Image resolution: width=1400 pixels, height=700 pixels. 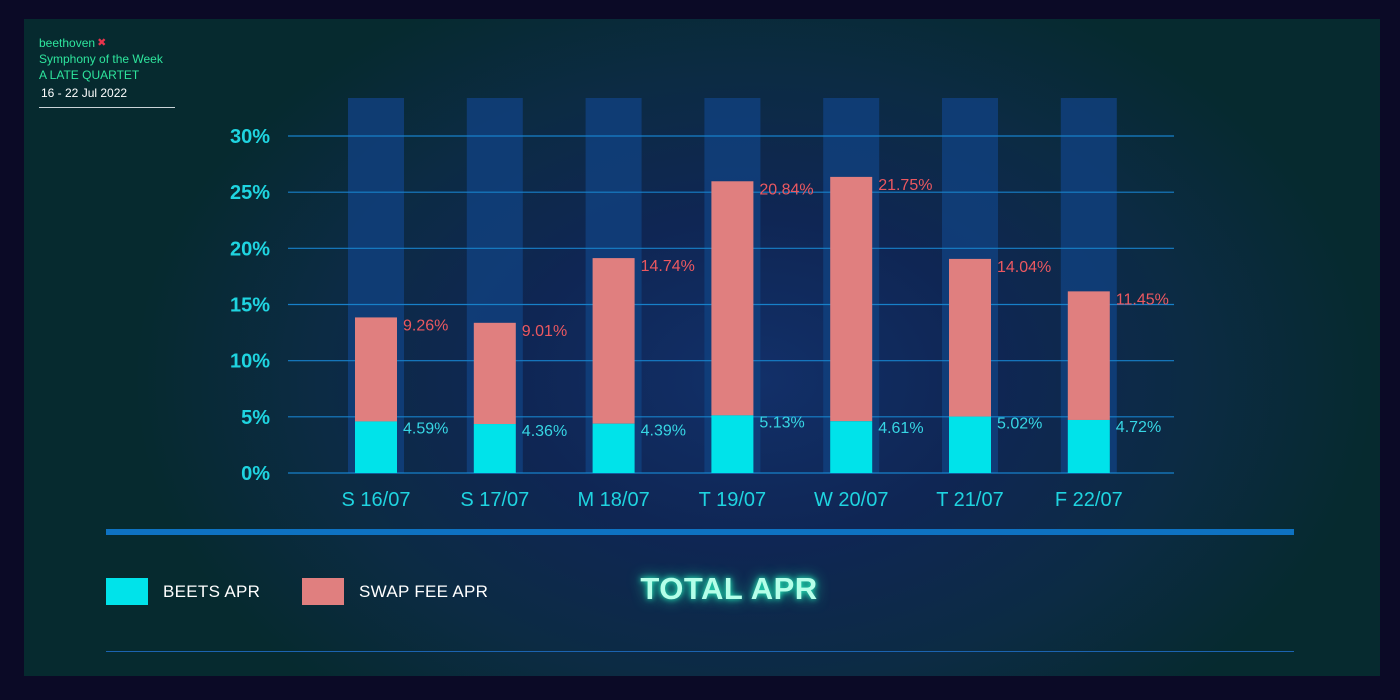 I want to click on label-swap-fee: 21.75%, so click(x=905, y=185).